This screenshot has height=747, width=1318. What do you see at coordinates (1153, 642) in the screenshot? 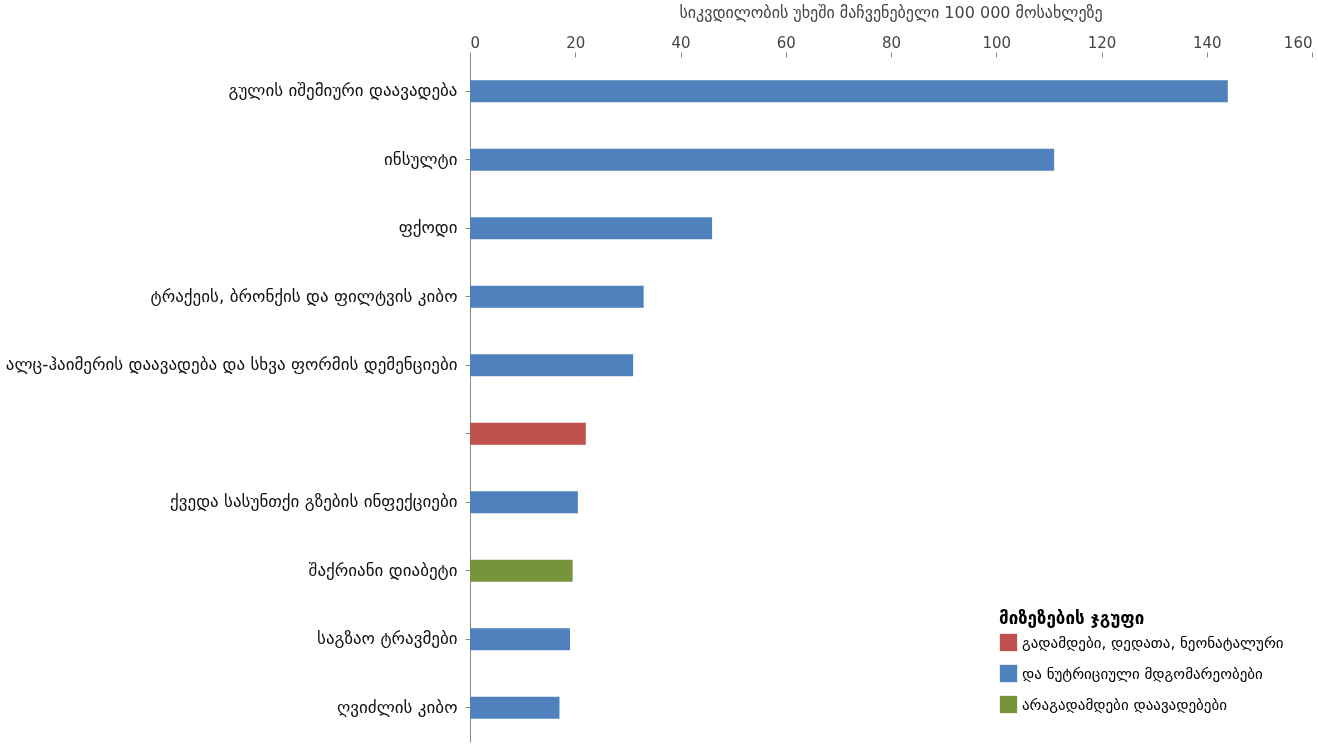
I see `legend-label: გადამდები, დედათა, ნეონატალური` at bounding box center [1153, 642].